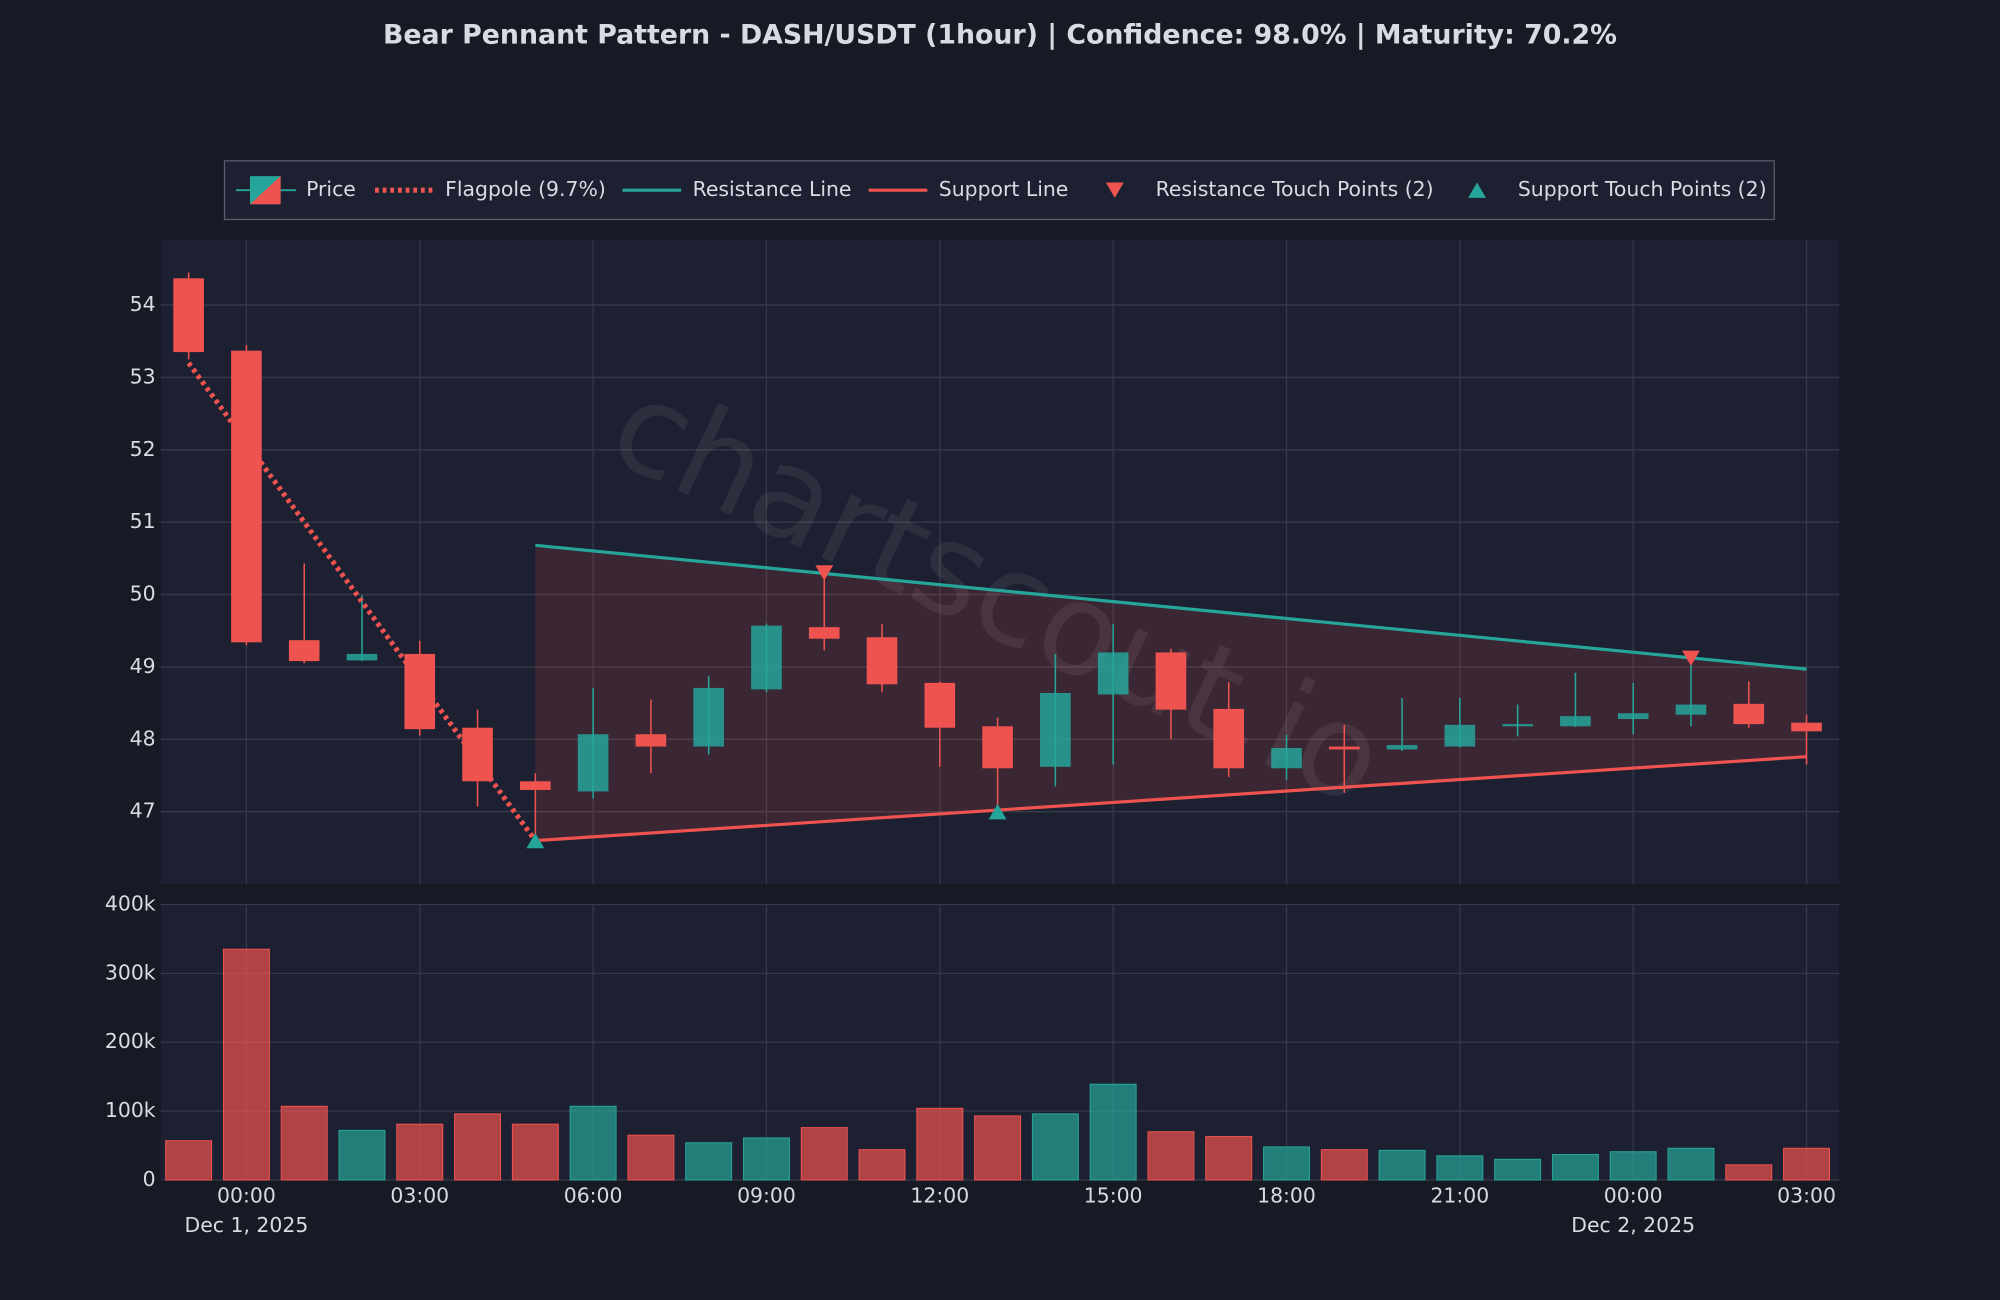  I want to click on legend-label: Resistance Touch Points (2), so click(1295, 189).